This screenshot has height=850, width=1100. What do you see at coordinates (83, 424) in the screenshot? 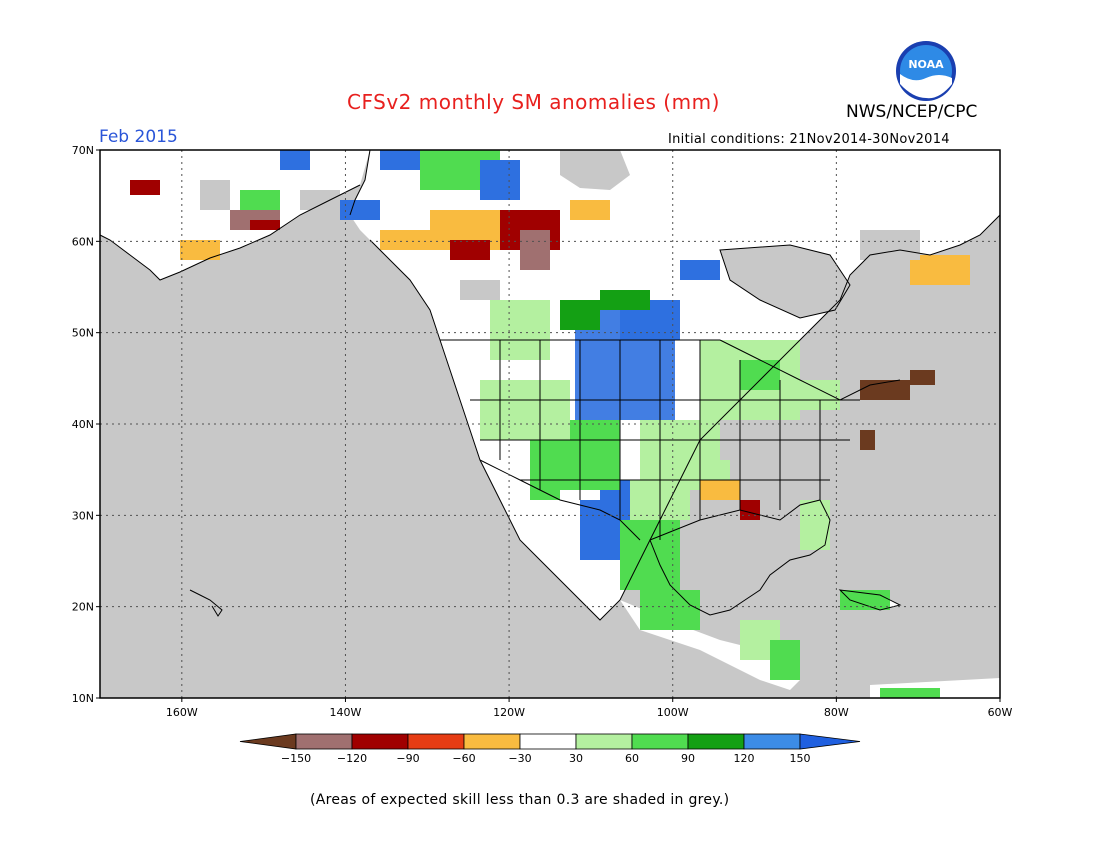
I see `lat-label: 40N` at bounding box center [83, 424].